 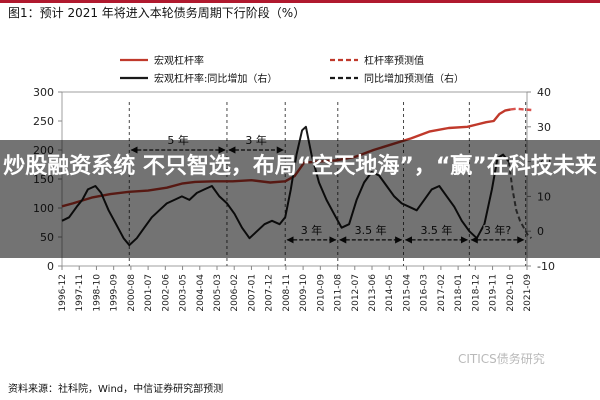 I want to click on x-axis-tick-label: 2021-09, so click(x=528, y=293).